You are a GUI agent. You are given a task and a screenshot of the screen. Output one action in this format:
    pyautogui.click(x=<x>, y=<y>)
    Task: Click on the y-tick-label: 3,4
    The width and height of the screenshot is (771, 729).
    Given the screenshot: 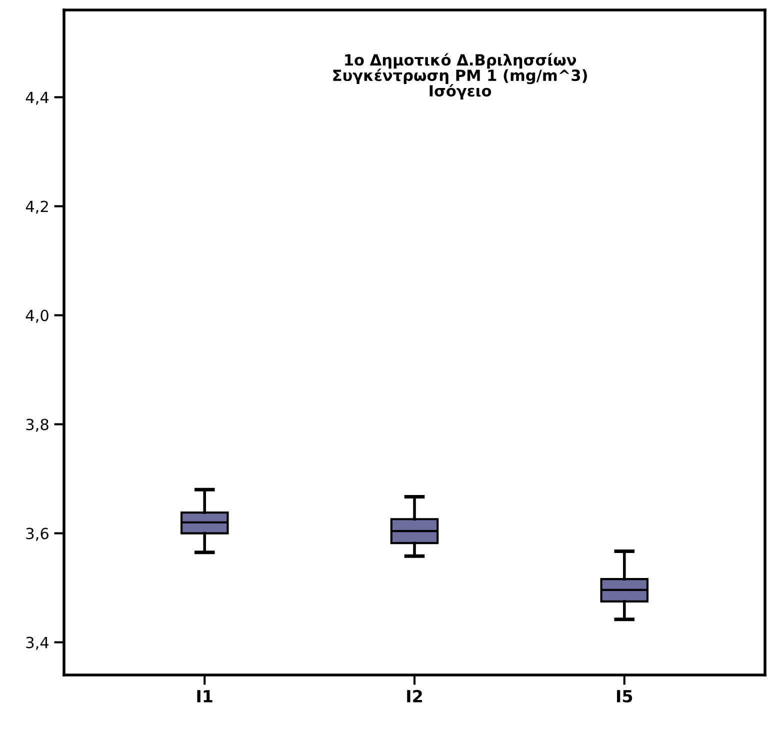 What is the action you would take?
    pyautogui.click(x=37, y=643)
    